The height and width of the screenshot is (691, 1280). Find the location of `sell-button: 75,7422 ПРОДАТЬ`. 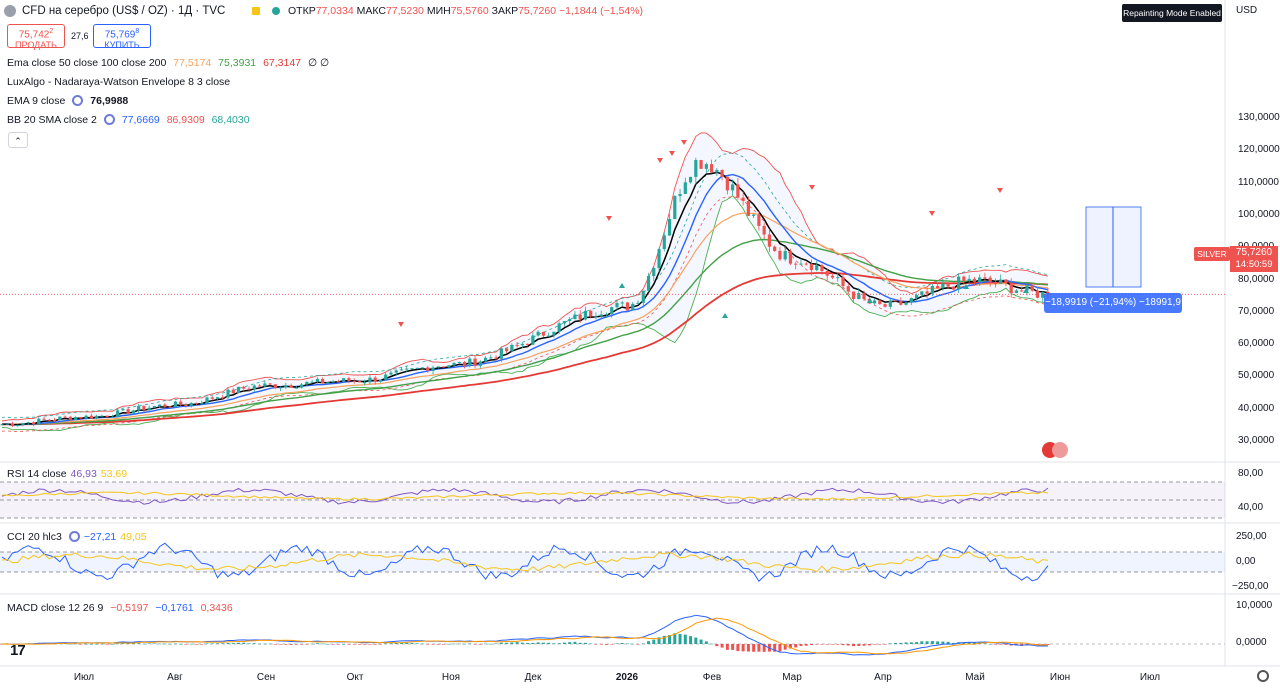

sell-button: 75,7422 ПРОДАТЬ is located at coordinates (36, 37).